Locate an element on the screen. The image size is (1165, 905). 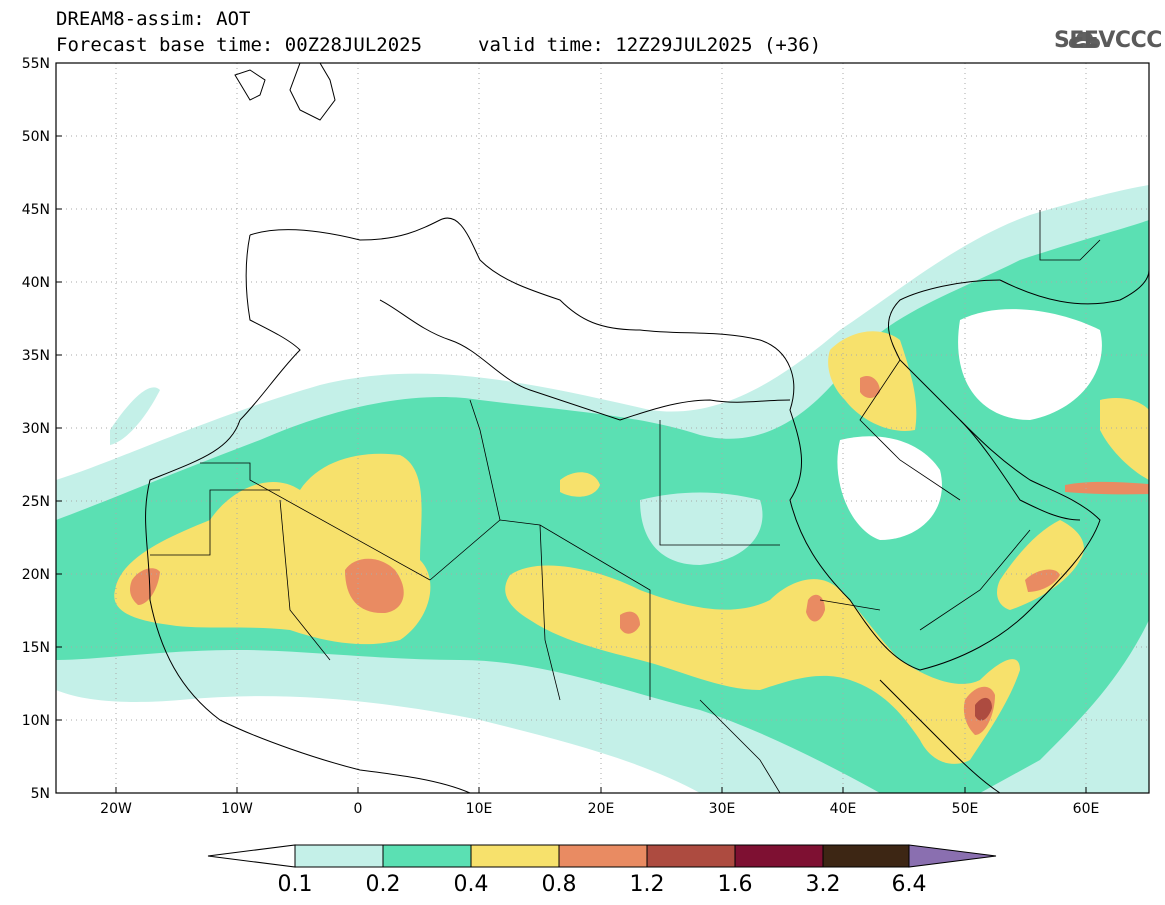
lon-label: 60E is located at coordinates (1086, 809).